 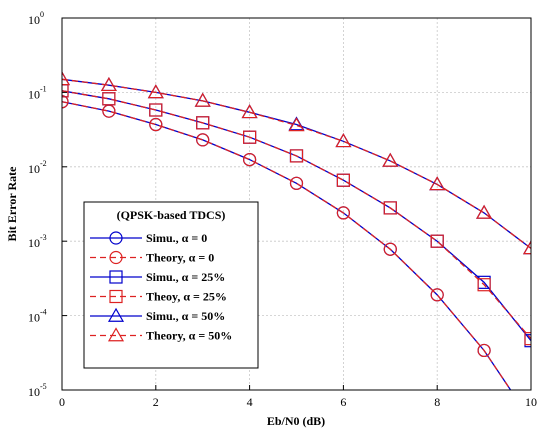 I want to click on legend-item: Theory, α = 0, so click(x=152, y=258).